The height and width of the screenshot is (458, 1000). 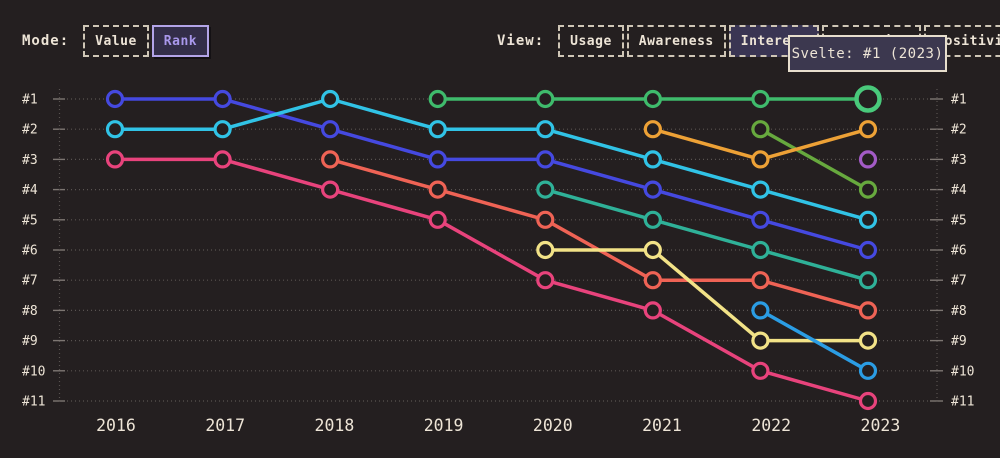 I want to click on data-point-yellow-2022, so click(x=760, y=340).